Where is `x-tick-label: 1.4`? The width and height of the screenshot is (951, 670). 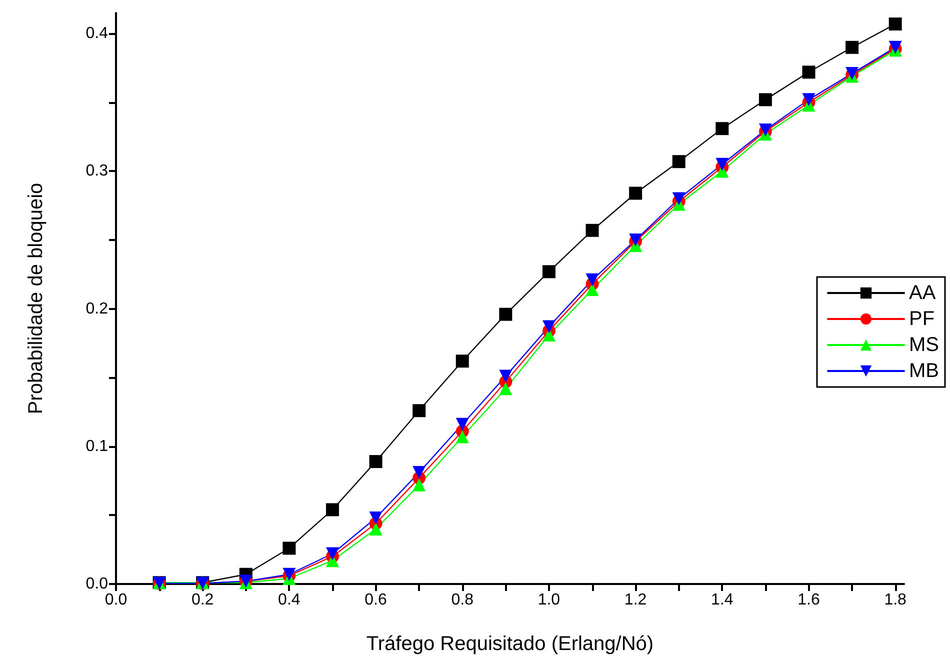 x-tick-label: 1.4 is located at coordinates (722, 600).